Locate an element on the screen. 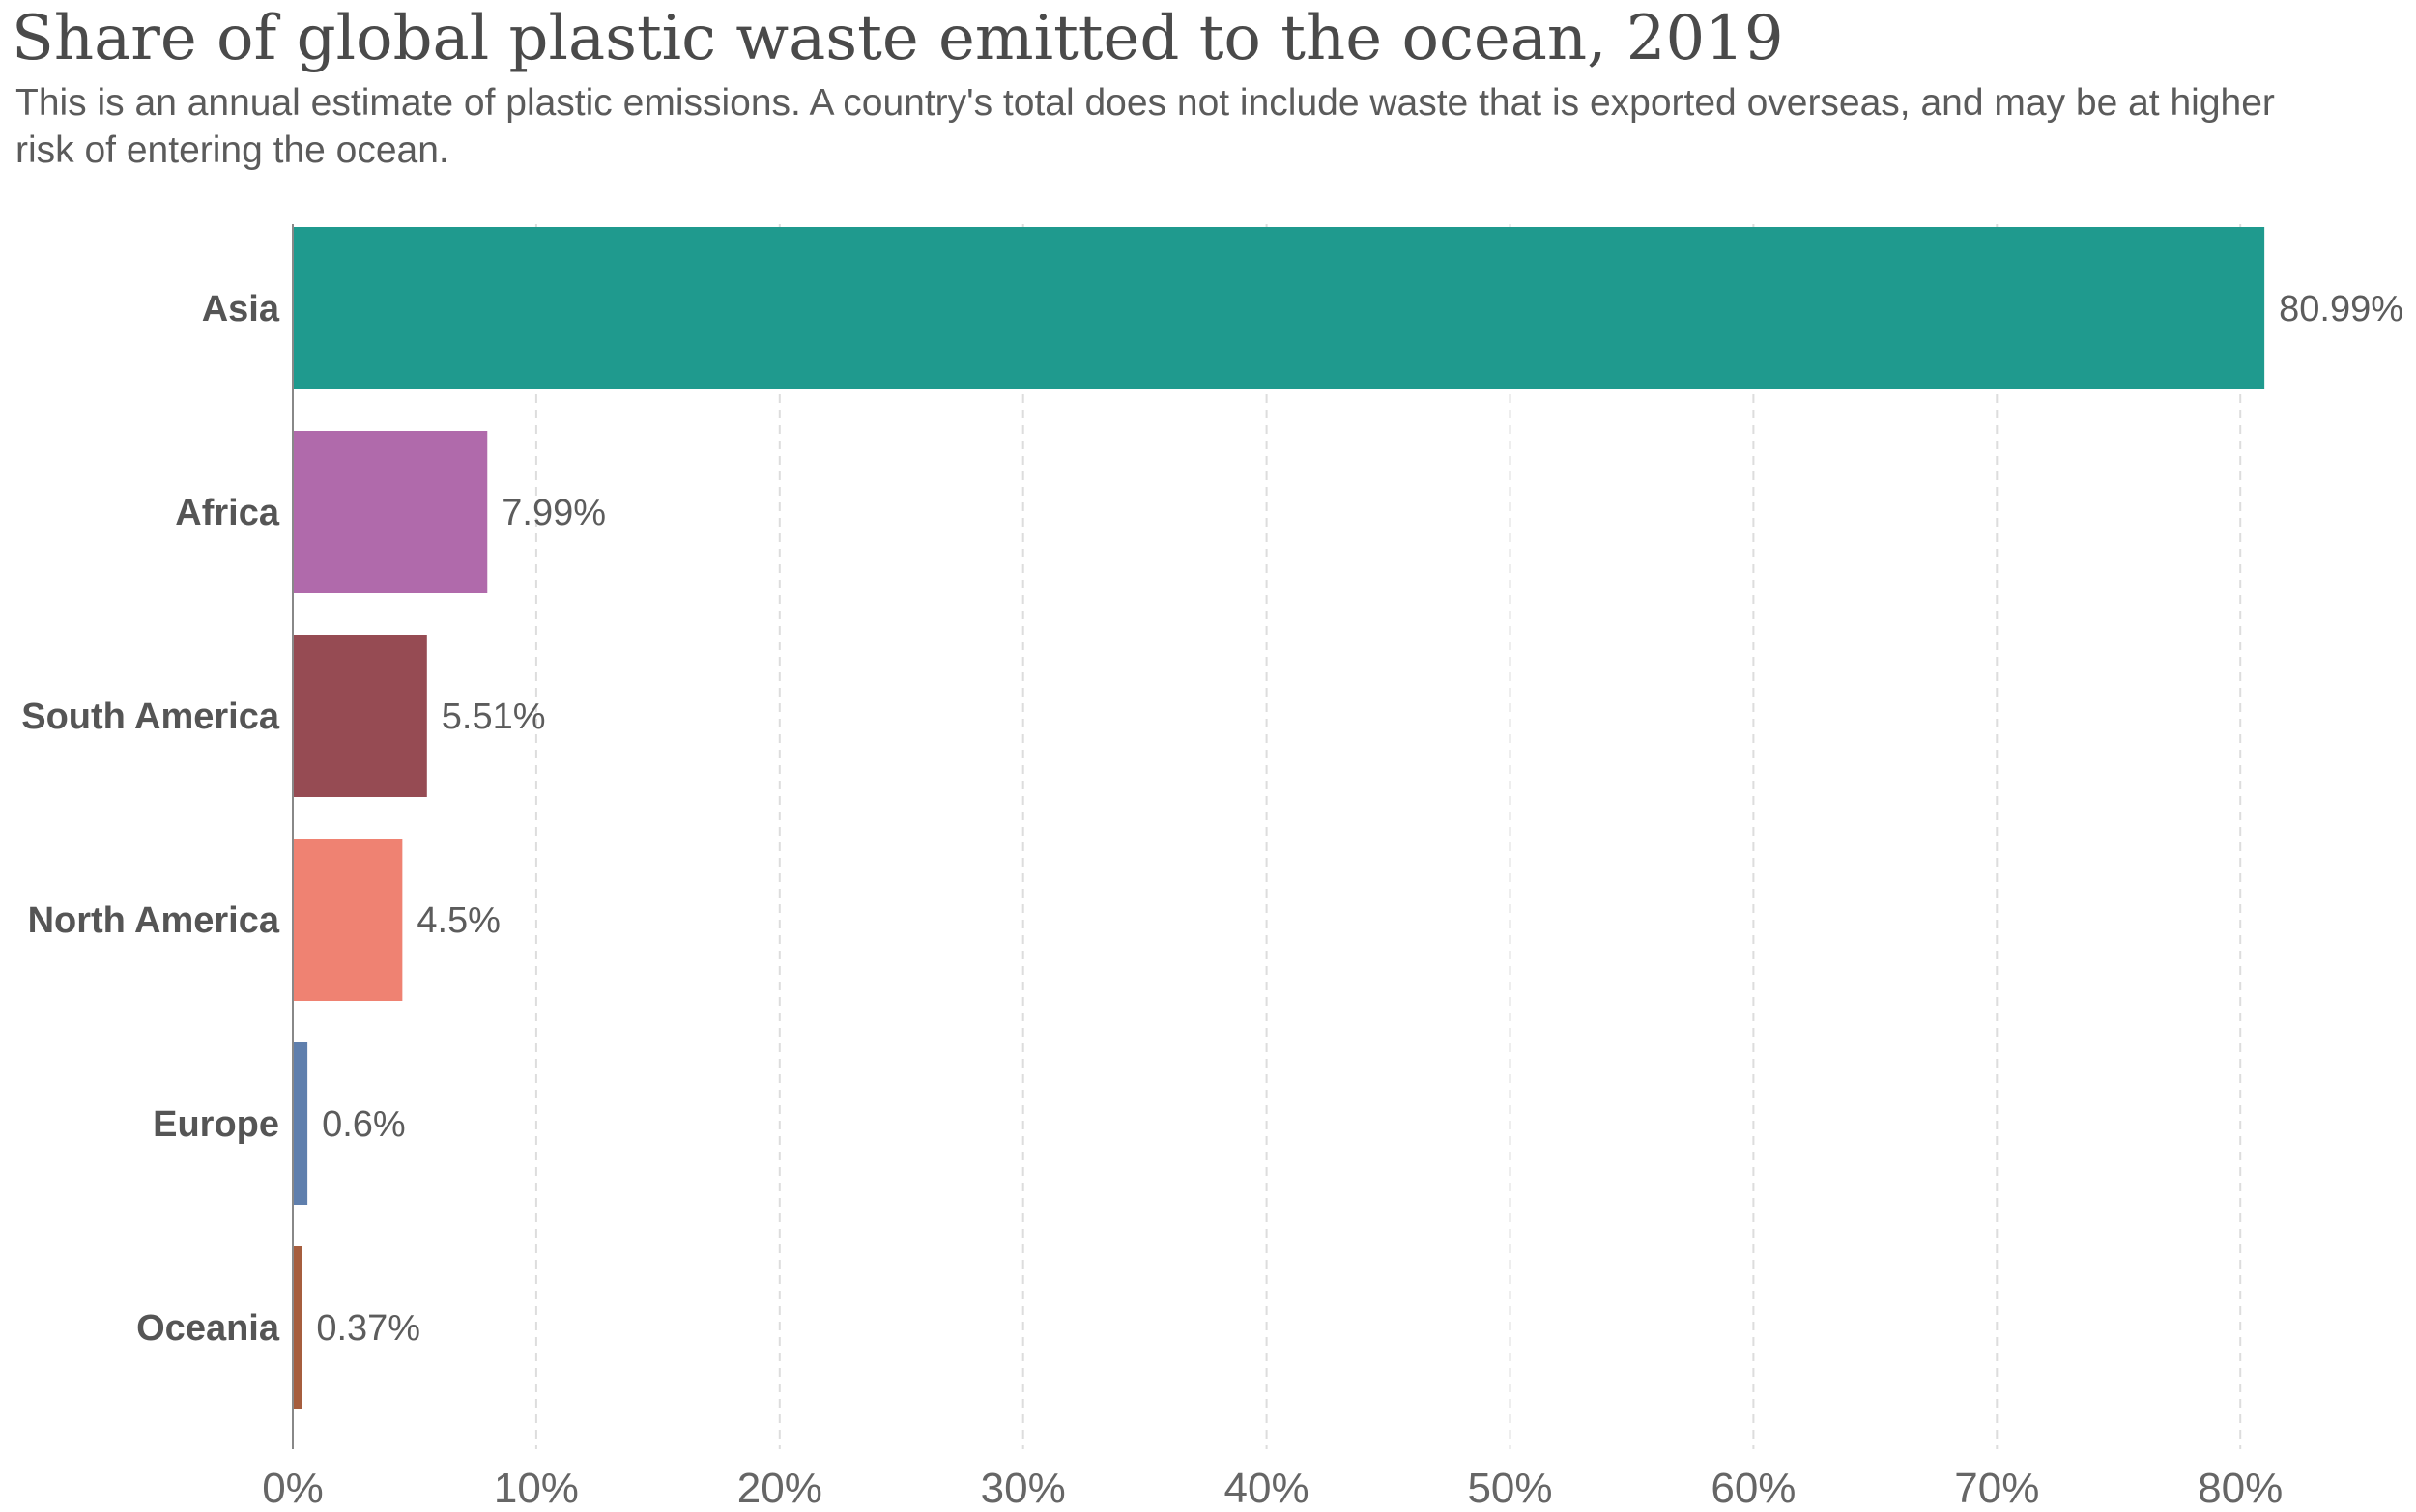 This screenshot has width=2416, height=1512. x-tick-50: 50% is located at coordinates (1509, 1488).